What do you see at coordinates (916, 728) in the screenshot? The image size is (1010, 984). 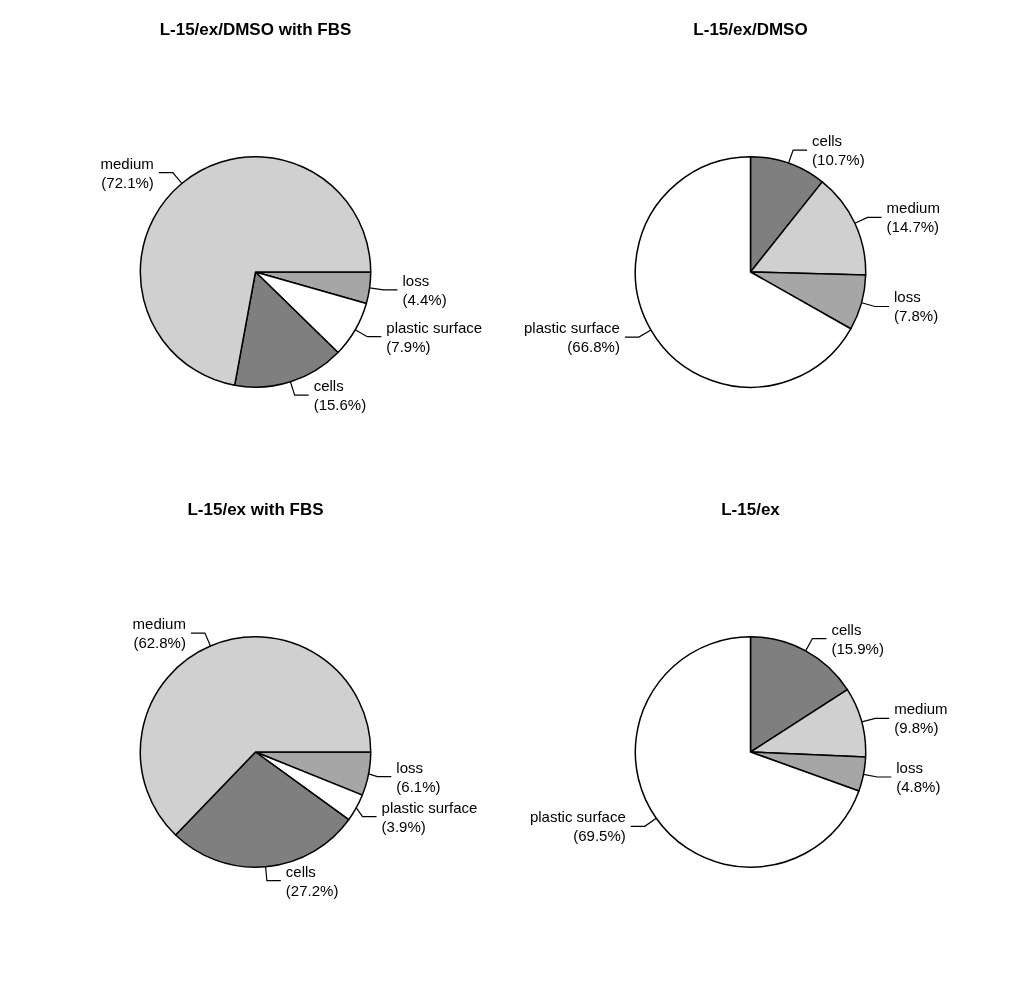 I see `data-label: (9.8%)` at bounding box center [916, 728].